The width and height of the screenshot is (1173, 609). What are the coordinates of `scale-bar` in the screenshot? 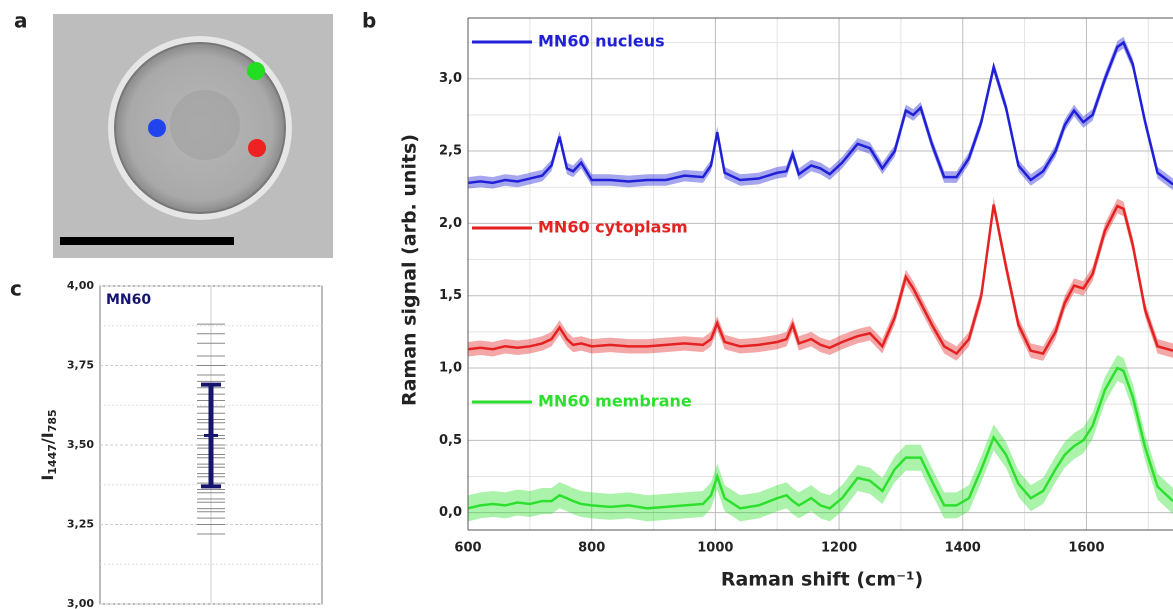 It's located at (147, 241).